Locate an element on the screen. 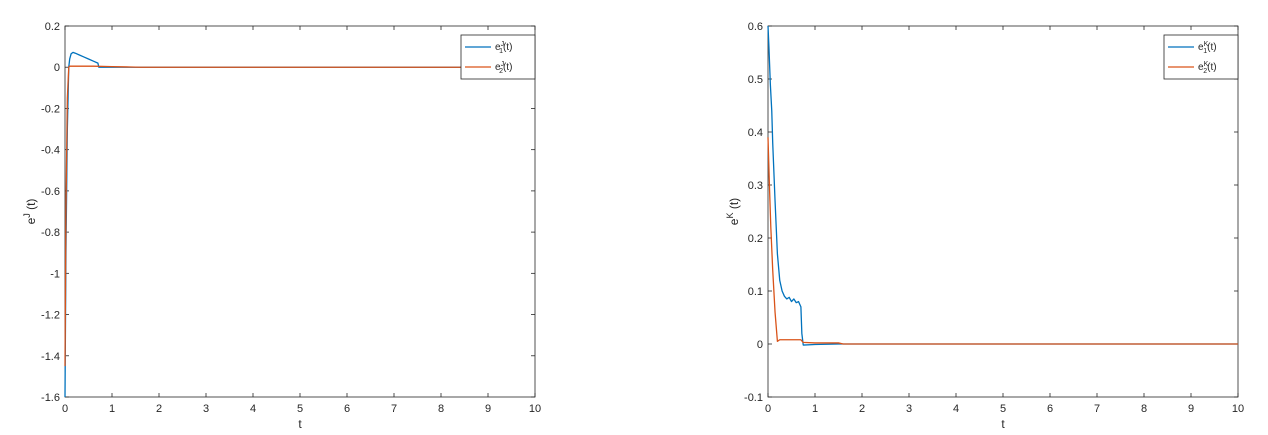 The height and width of the screenshot is (435, 1268). legend-entry-2: eJ 2(t) is located at coordinates (503, 68).